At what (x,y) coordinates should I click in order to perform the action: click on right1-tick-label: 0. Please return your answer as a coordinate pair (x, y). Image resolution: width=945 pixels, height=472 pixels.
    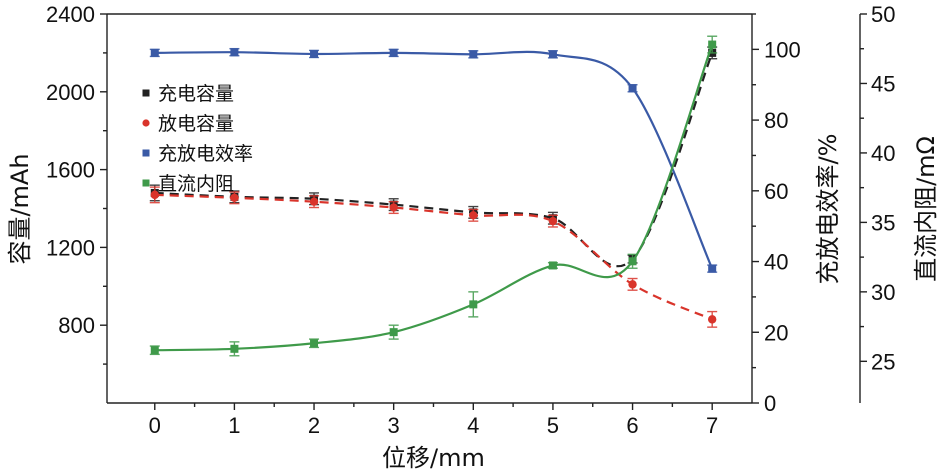
    Looking at the image, I should click on (770, 403).